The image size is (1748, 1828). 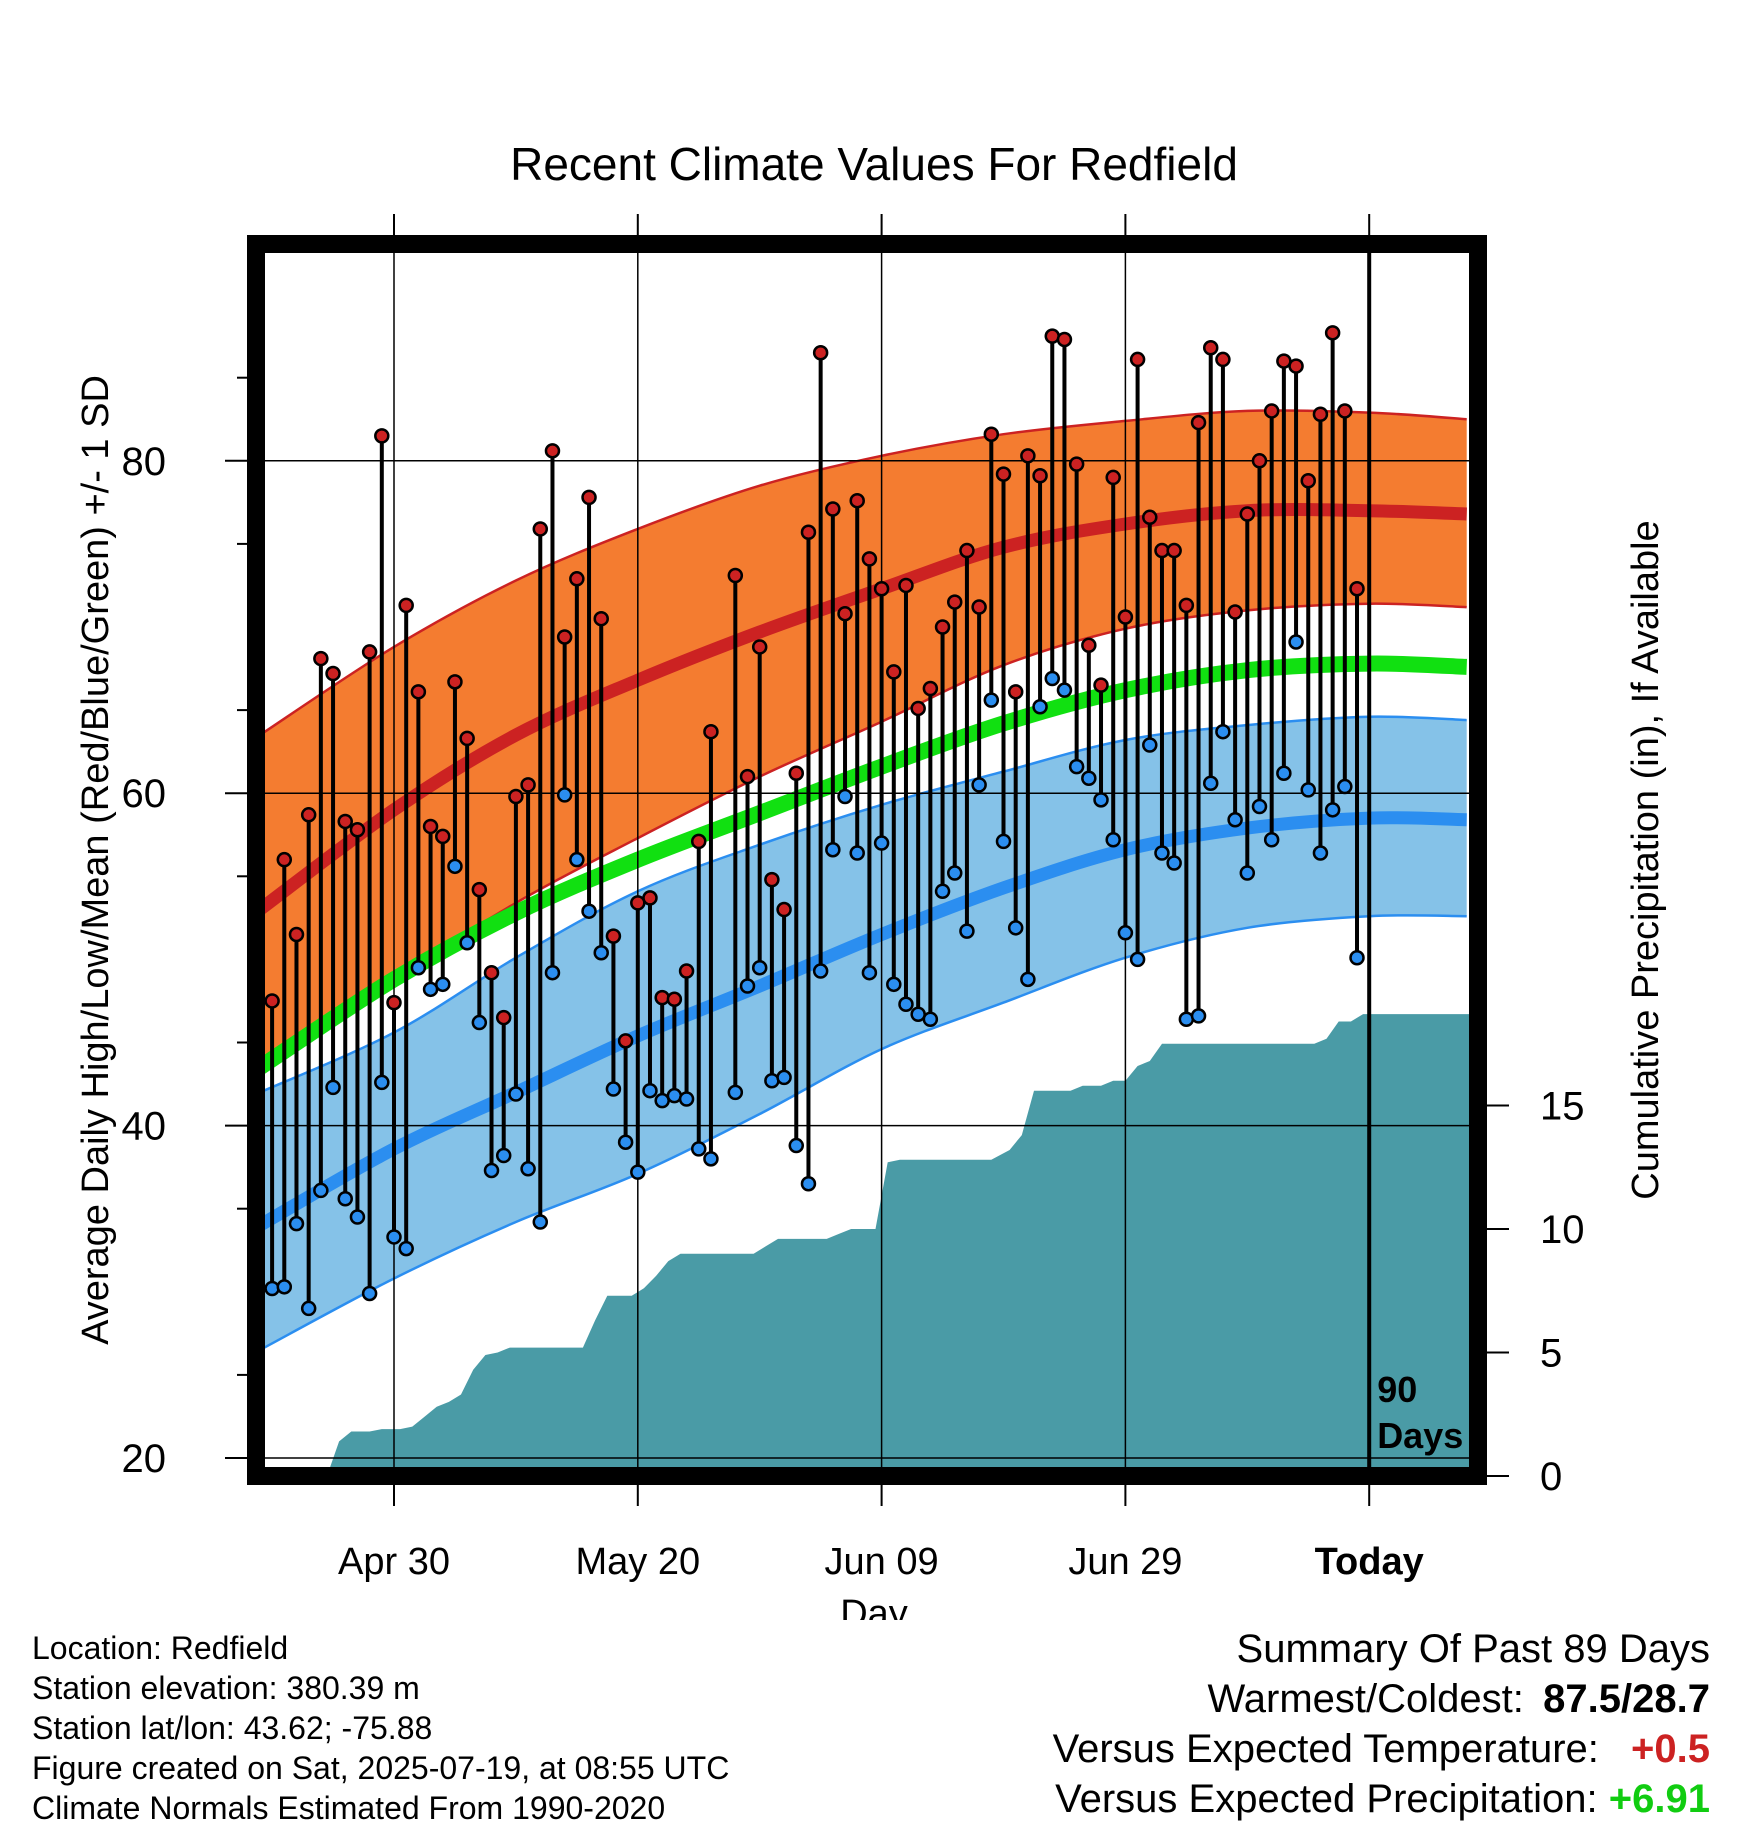 What do you see at coordinates (637, 1562) in the screenshot?
I see `x-tick-label: May 20` at bounding box center [637, 1562].